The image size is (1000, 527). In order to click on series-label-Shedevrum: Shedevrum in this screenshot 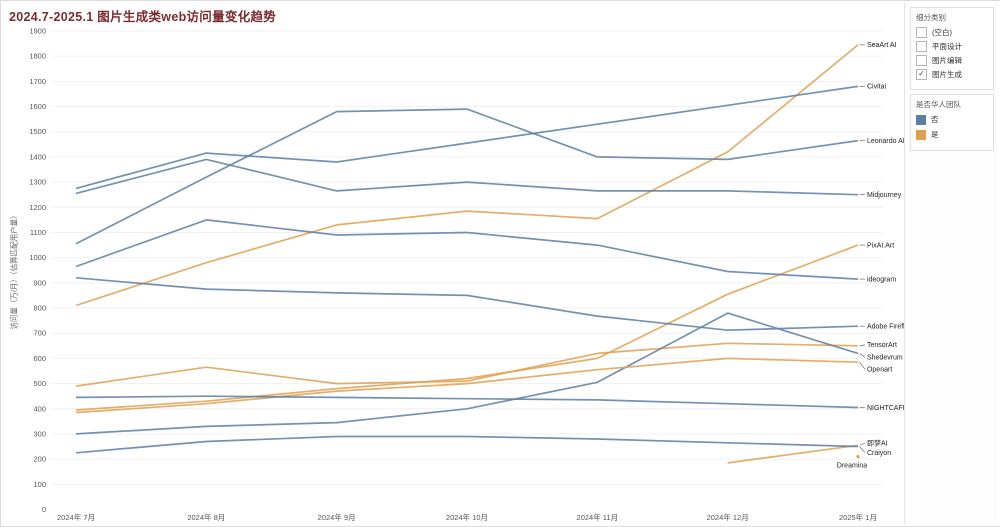, I will do `click(885, 358)`.